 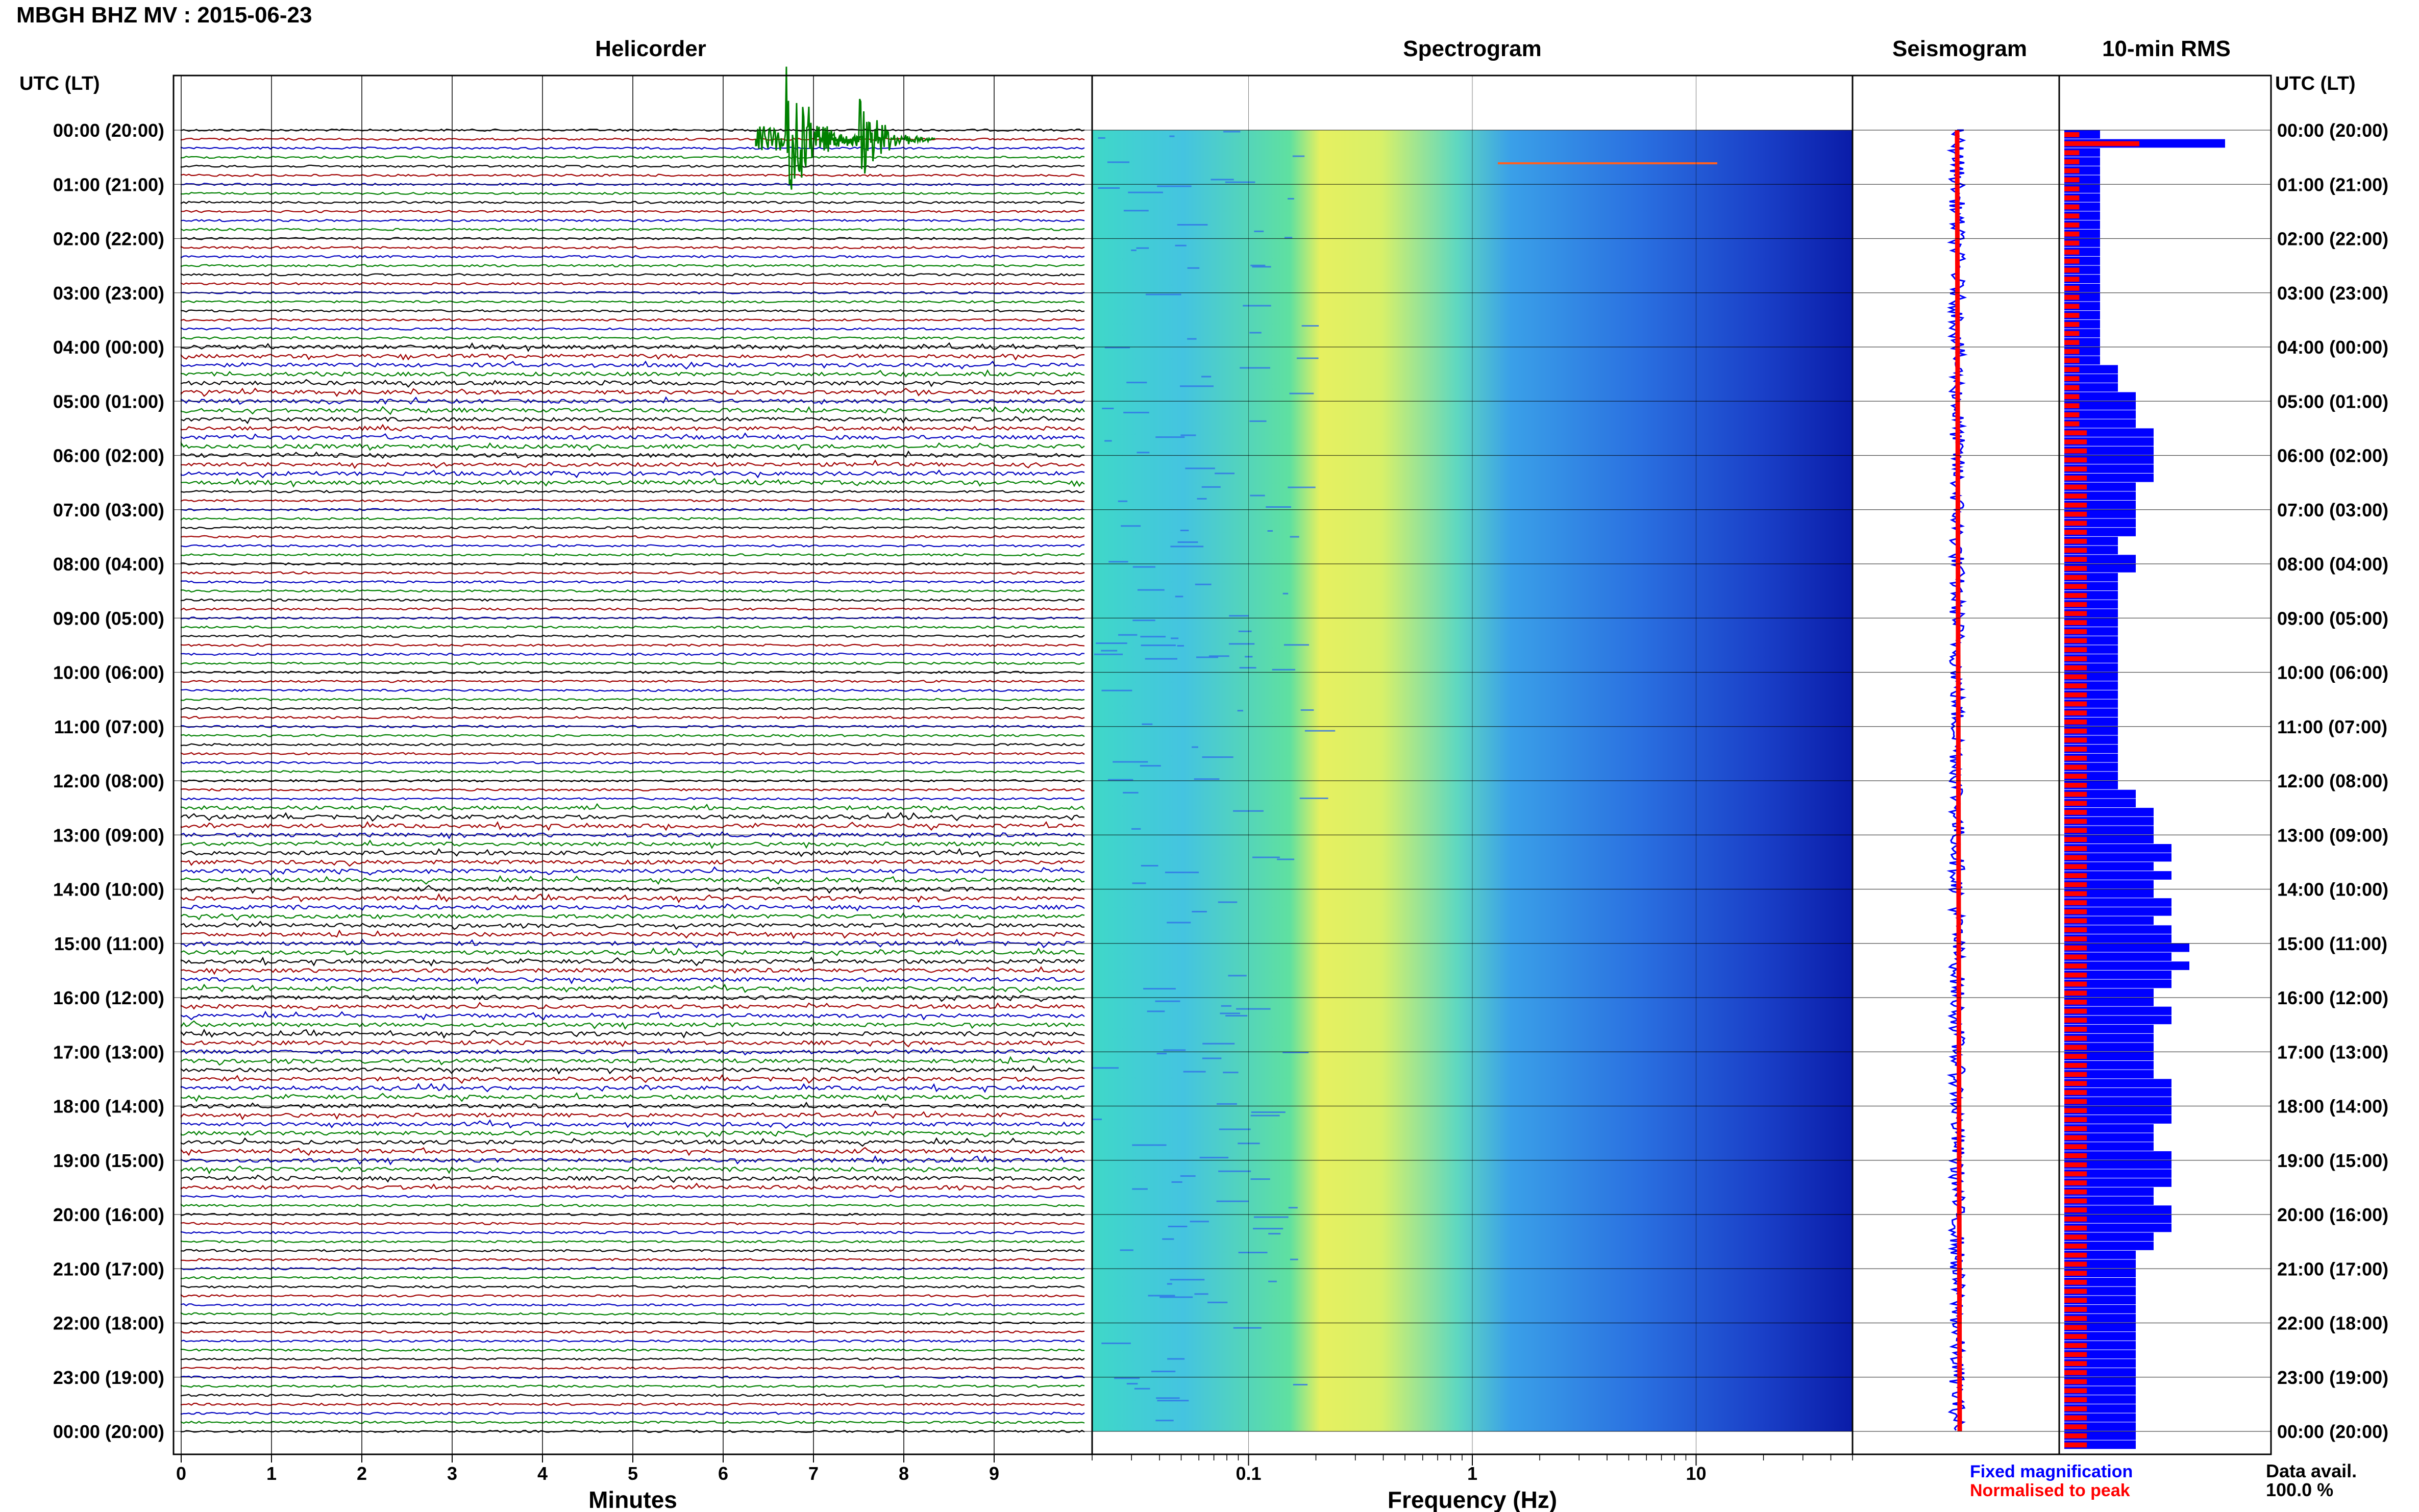 I want to click on time-label-left: 17:00 (13:00), so click(x=108, y=1052).